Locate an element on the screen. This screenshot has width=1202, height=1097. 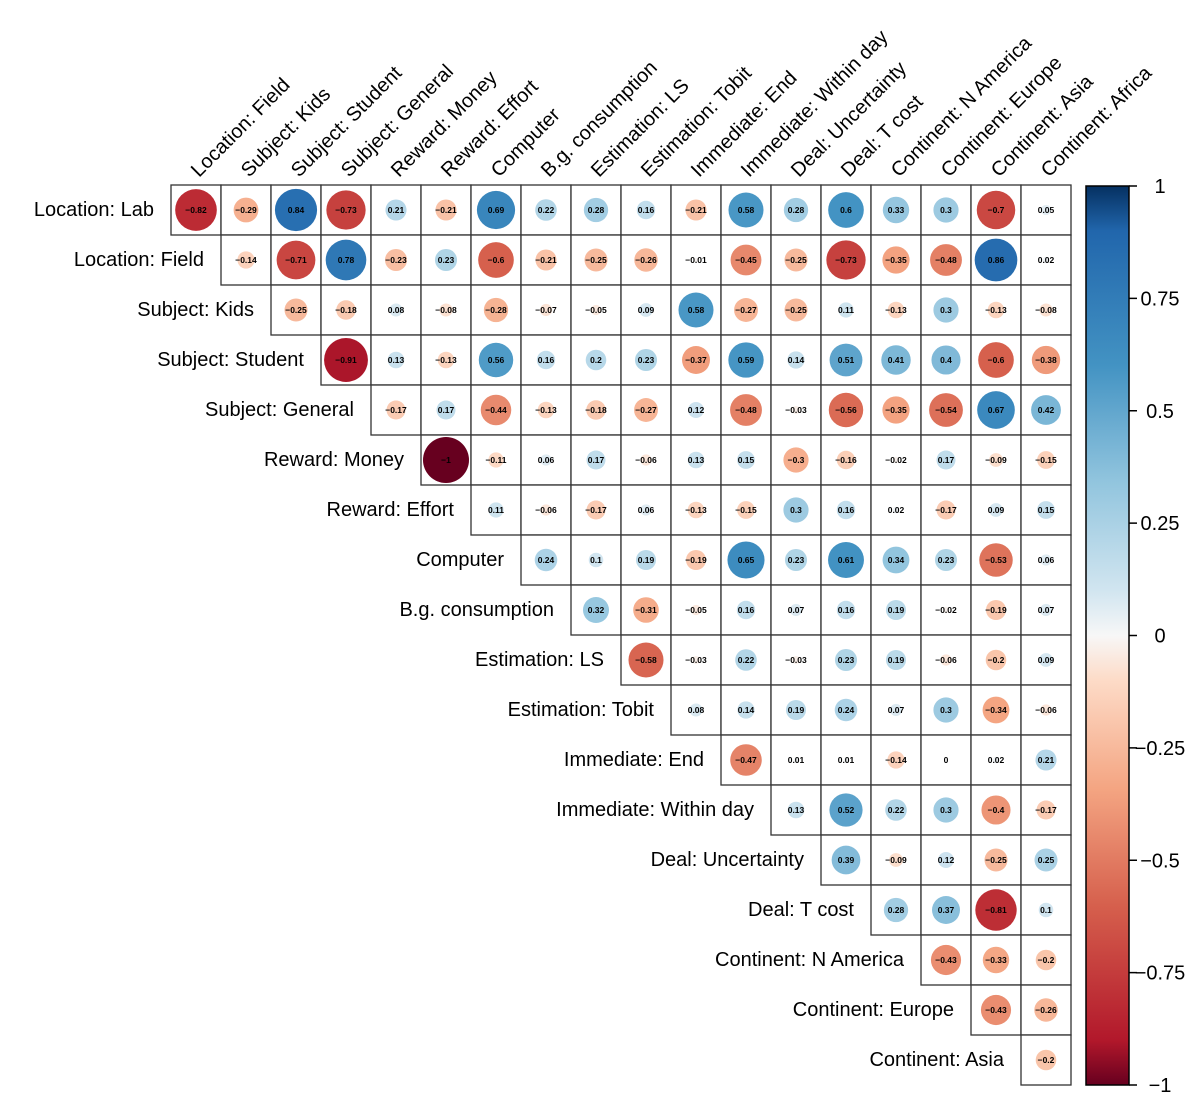
correlation-value: −0.71 is located at coordinates (296, 260).